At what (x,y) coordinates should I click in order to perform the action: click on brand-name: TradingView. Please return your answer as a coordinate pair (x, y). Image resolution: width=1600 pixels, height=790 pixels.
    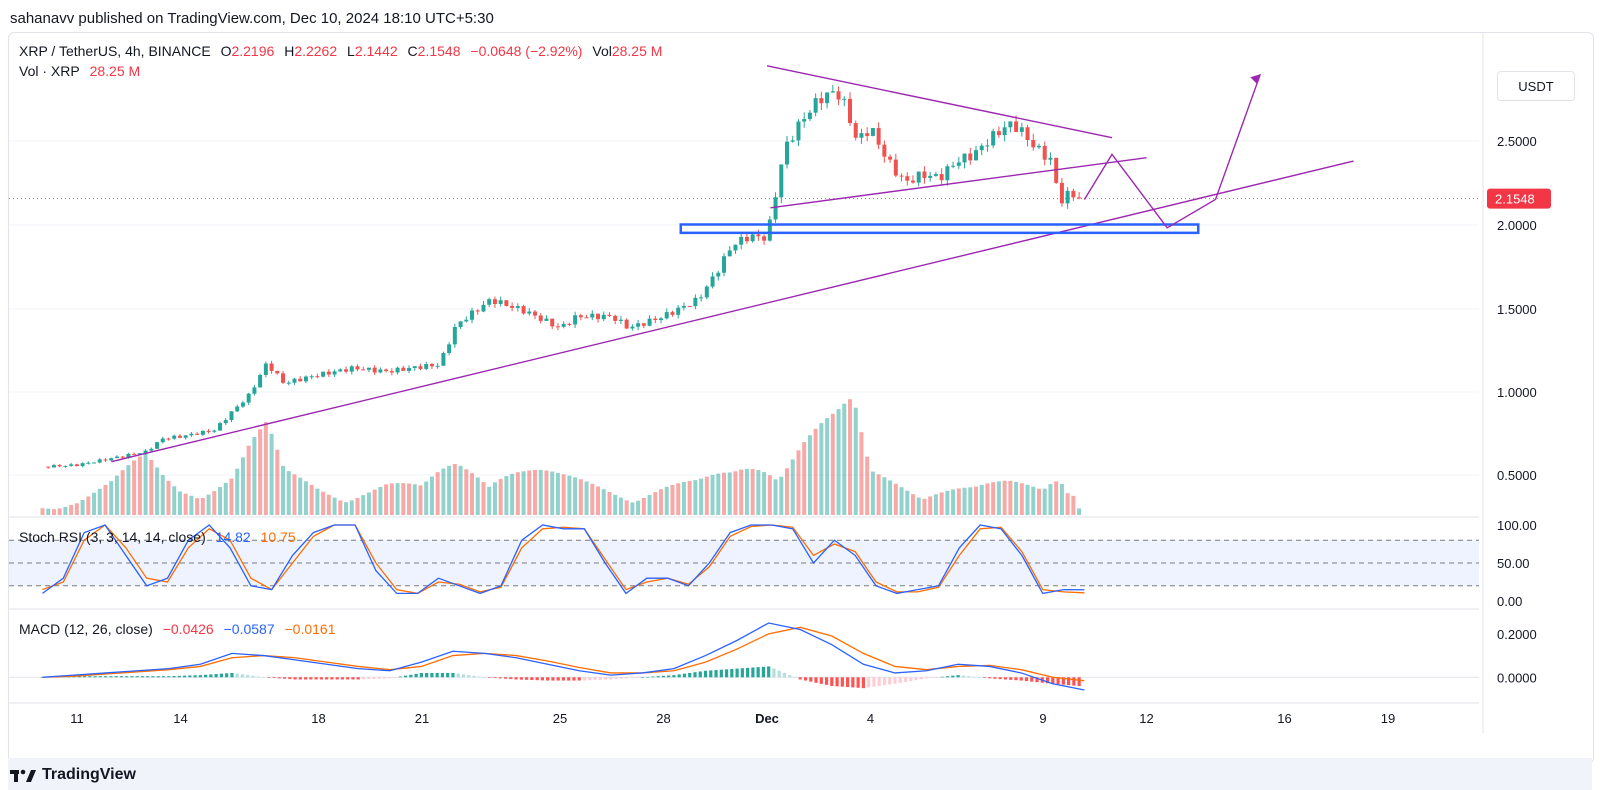
    Looking at the image, I should click on (89, 774).